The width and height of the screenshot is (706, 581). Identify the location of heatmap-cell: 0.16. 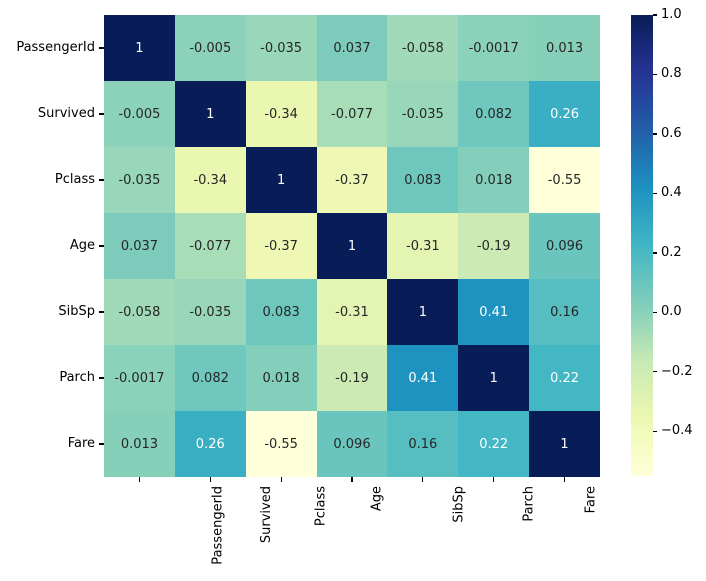
(564, 312).